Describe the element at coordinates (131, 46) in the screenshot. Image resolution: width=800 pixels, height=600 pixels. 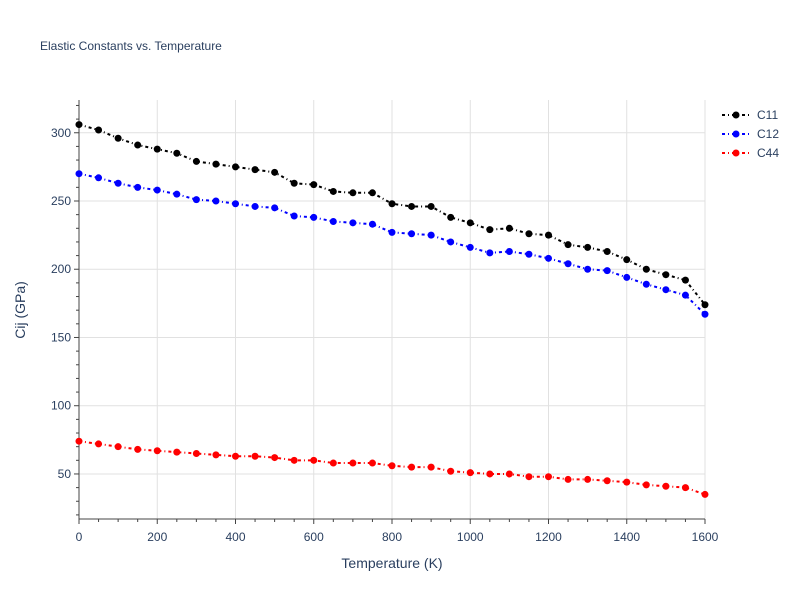
I see `chart-title: Elastic Constants vs. Temperature` at that location.